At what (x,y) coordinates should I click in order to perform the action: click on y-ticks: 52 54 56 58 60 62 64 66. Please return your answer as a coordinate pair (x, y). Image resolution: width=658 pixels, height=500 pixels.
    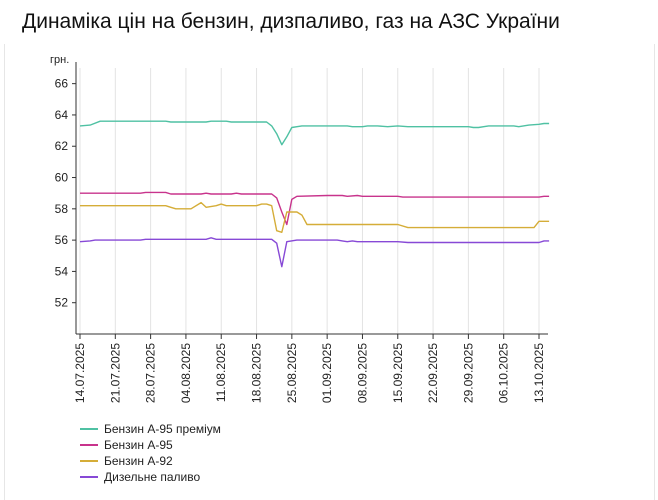
    Looking at the image, I should click on (65, 193).